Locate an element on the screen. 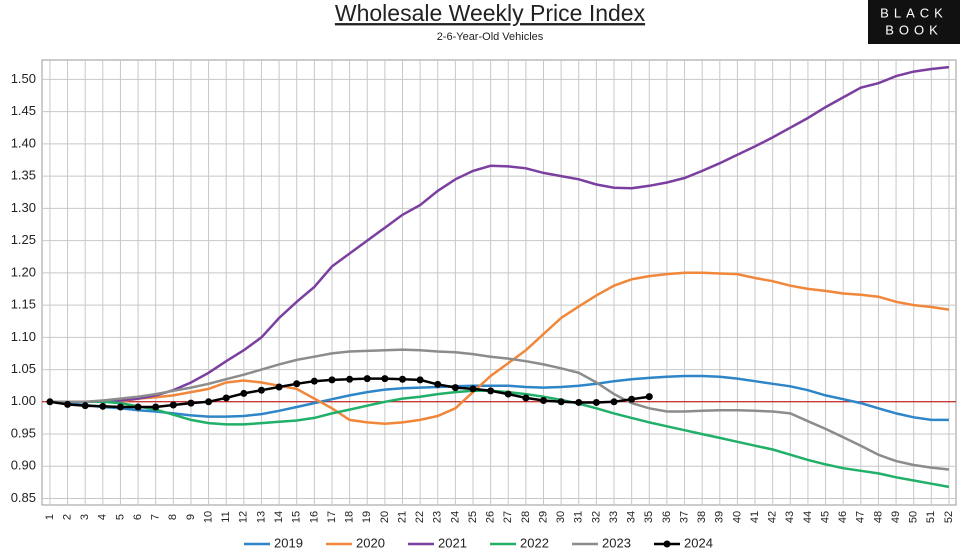 This screenshot has width=980, height=552. x-tick-label: 50 is located at coordinates (914, 517).